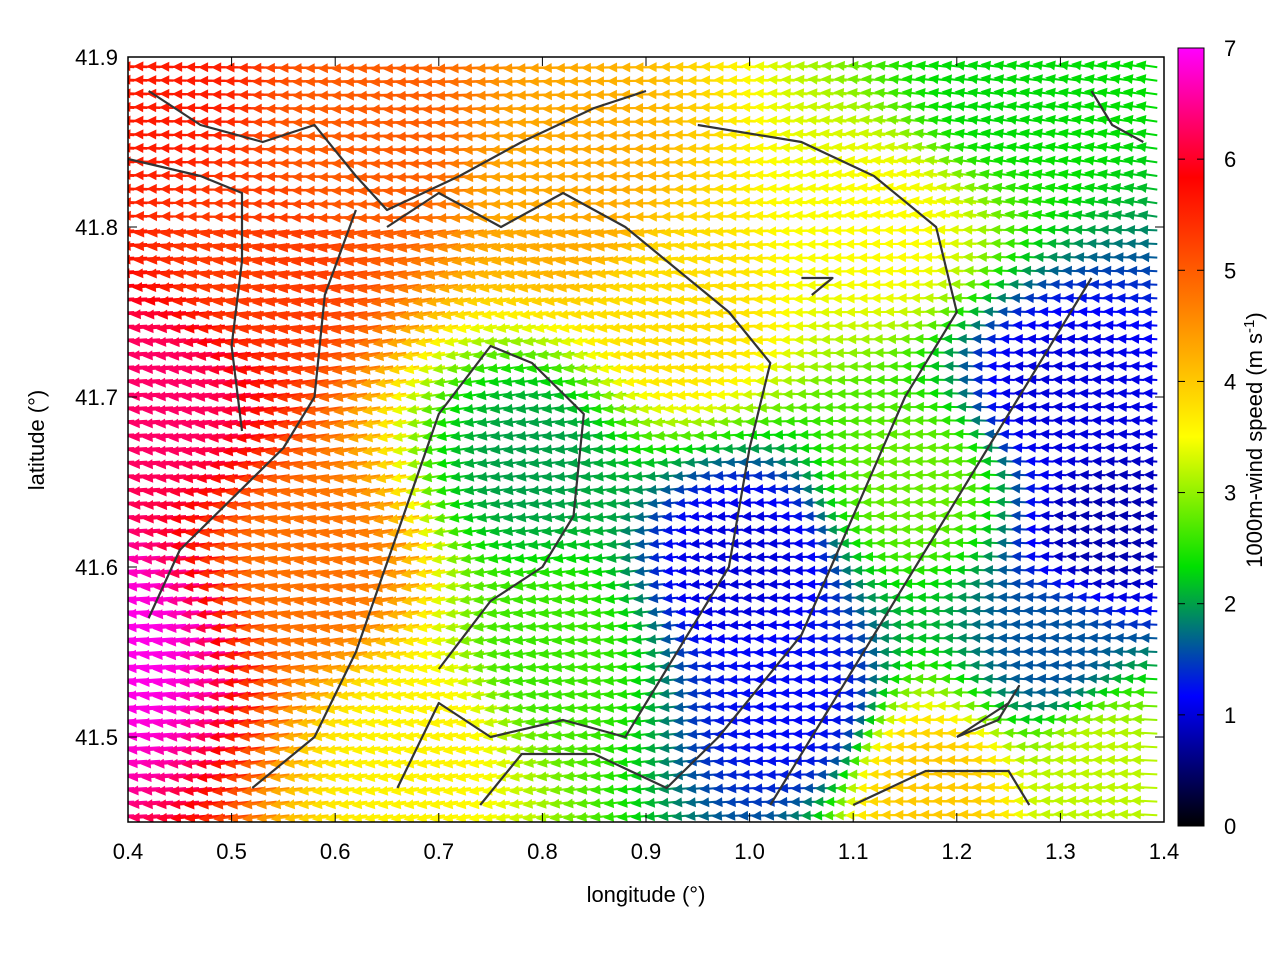 The height and width of the screenshot is (960, 1280). Describe the element at coordinates (1230, 381) in the screenshot. I see `colorbar-tick-label: 4` at that location.